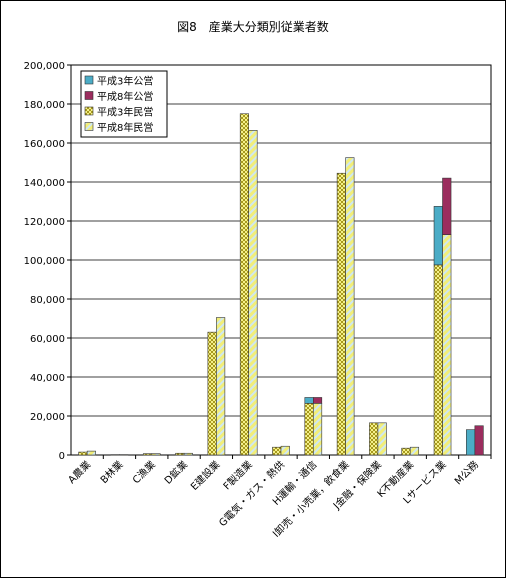  What do you see at coordinates (47, 339) in the screenshot?
I see `y-tick-label: 60,000` at bounding box center [47, 339].